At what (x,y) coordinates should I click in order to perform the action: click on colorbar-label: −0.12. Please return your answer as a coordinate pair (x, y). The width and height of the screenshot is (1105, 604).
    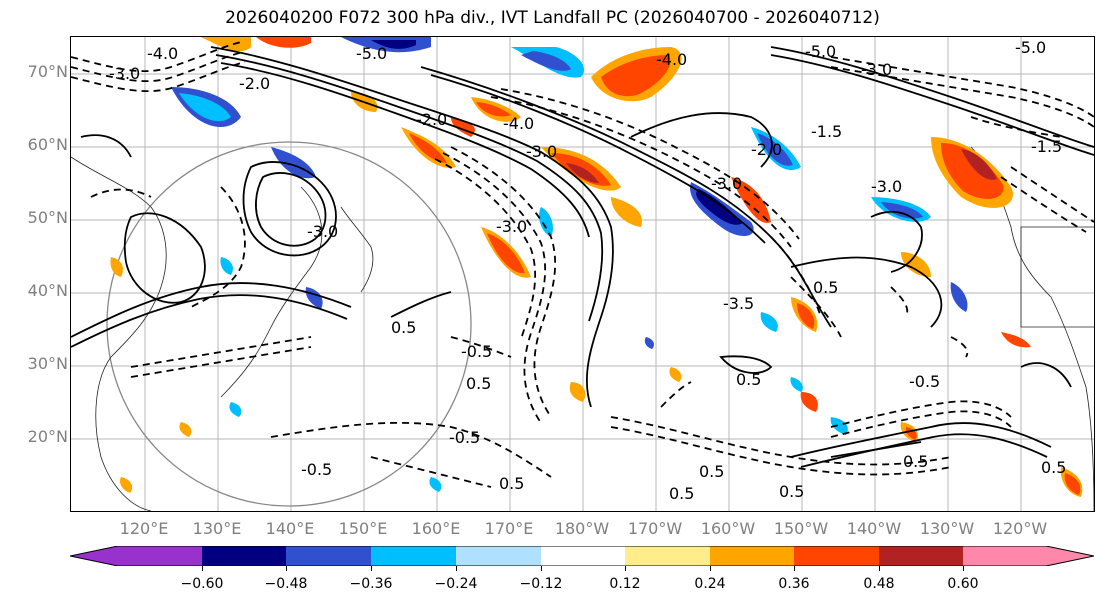
    Looking at the image, I should click on (541, 584).